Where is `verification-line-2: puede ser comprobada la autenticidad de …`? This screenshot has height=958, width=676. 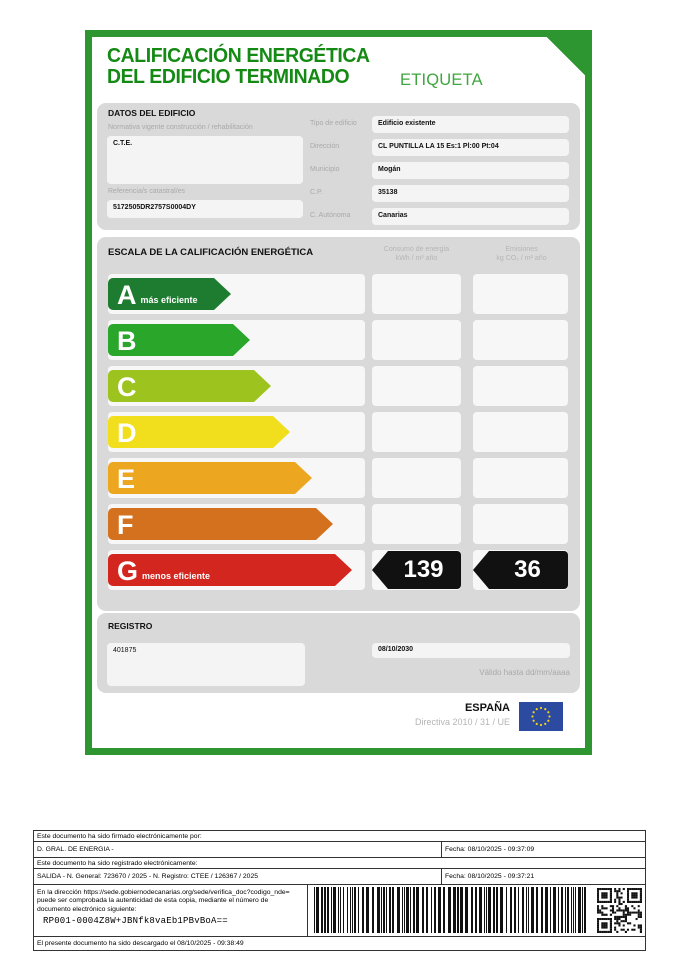 verification-line-2: puede ser comprobada la autenticidad de … is located at coordinates (153, 901).